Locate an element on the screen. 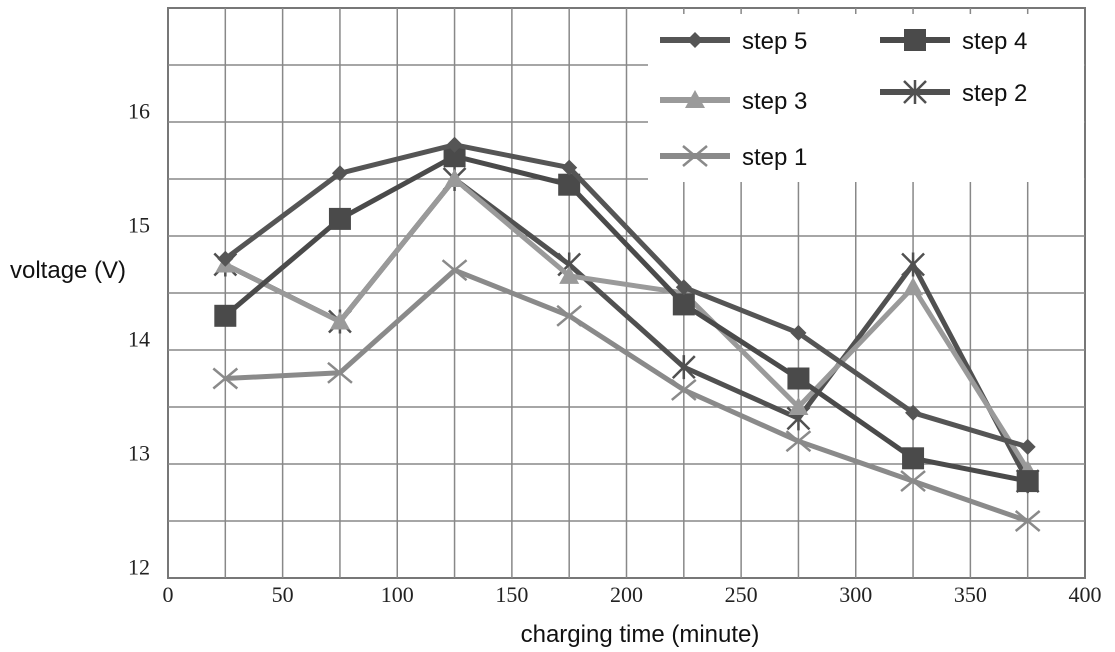 The height and width of the screenshot is (652, 1115). x-tick-label: 300 is located at coordinates (855, 594).